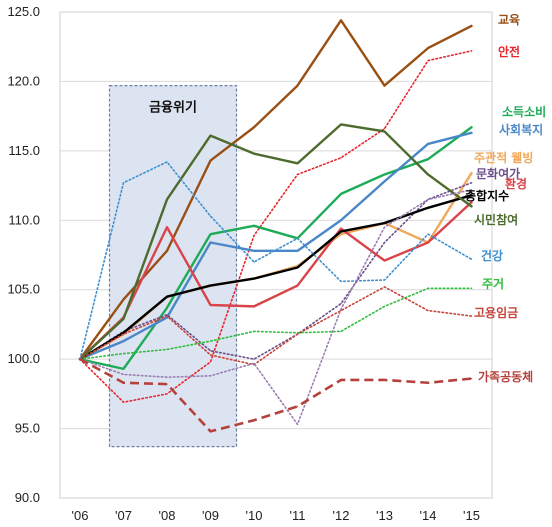 Image resolution: width=552 pixels, height=527 pixels. Describe the element at coordinates (524, 111) in the screenshot. I see `series-label: 소득소비` at that location.